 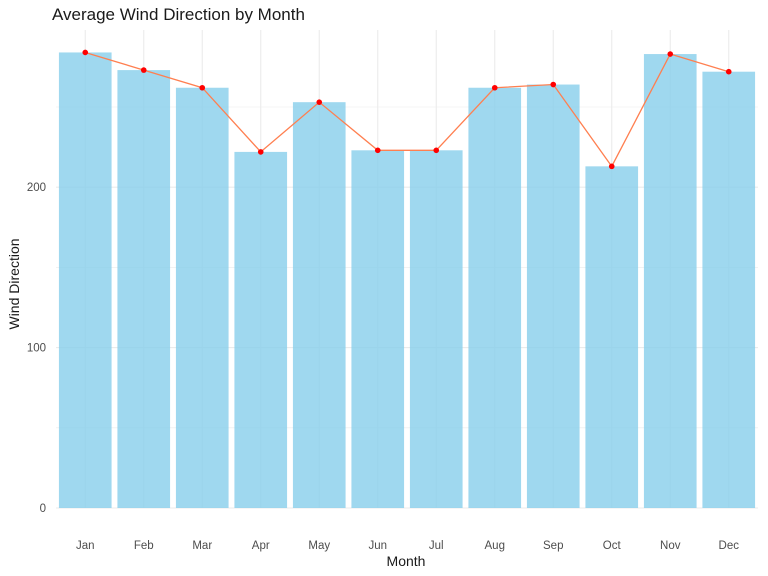 What do you see at coordinates (436, 150) in the screenshot?
I see `point-jul` at bounding box center [436, 150].